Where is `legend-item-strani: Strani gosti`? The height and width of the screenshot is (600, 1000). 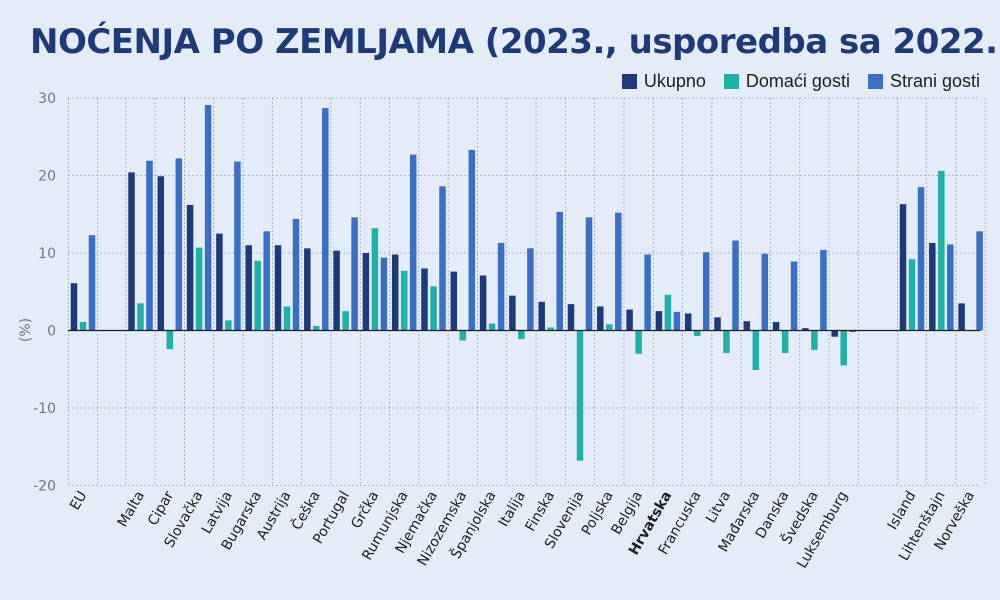 legend-item-strani: Strani gosti is located at coordinates (923, 81).